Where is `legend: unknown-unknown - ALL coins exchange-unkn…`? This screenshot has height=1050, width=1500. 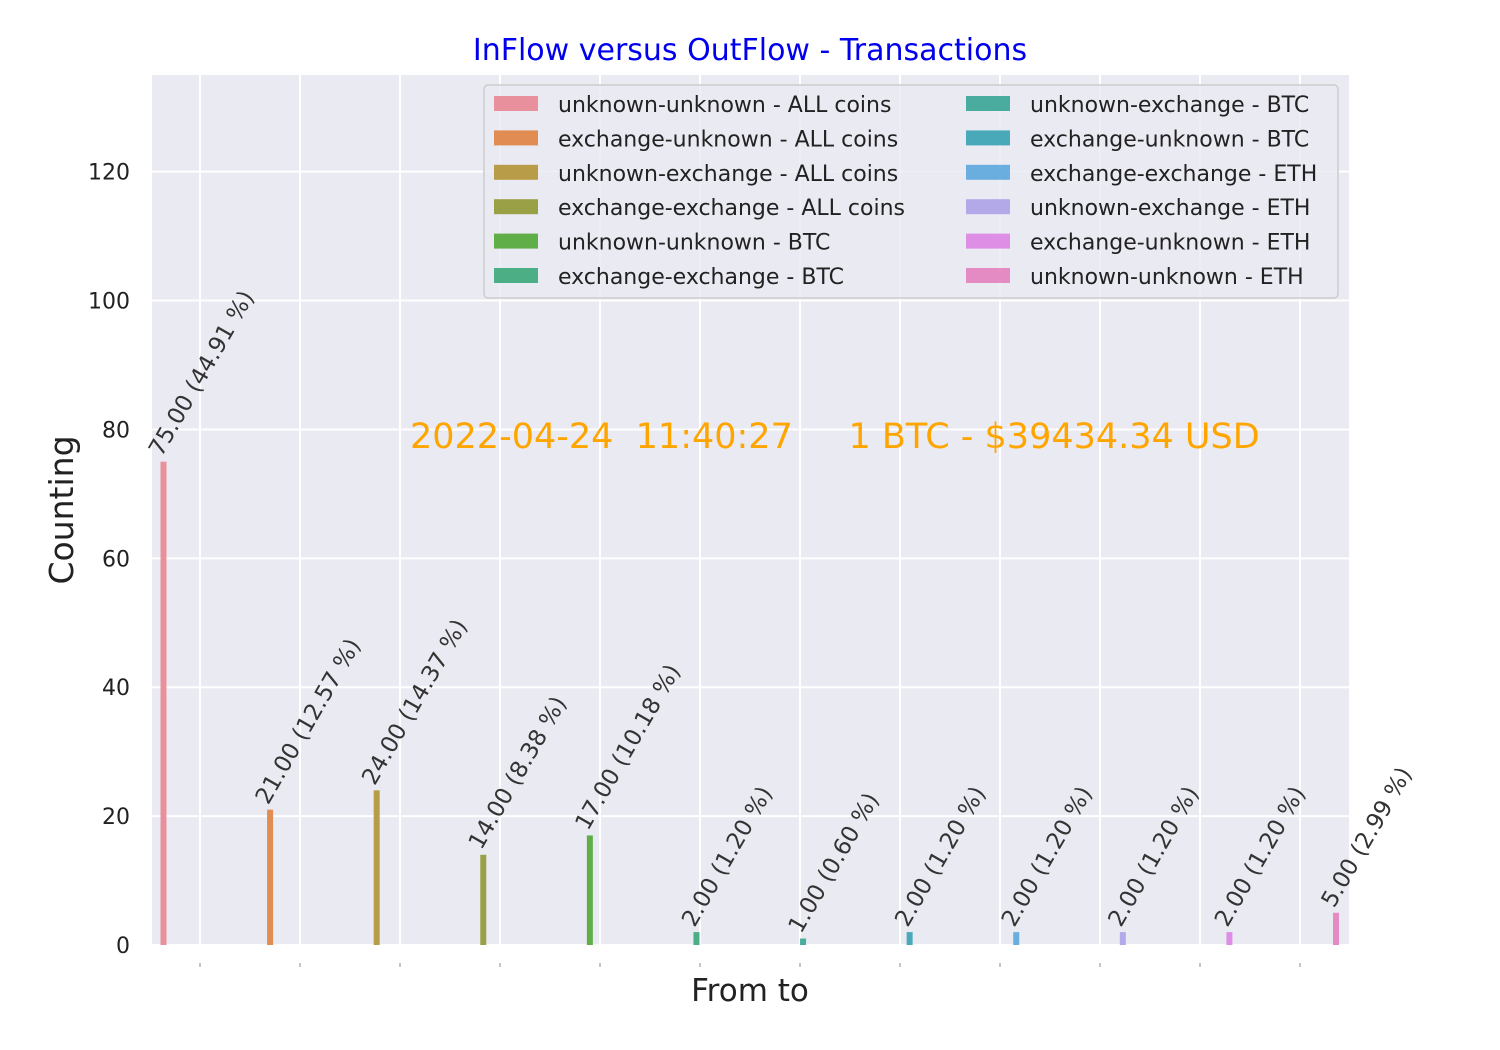 legend: unknown-unknown - ALL coins exchange-unkn… is located at coordinates (911, 191).